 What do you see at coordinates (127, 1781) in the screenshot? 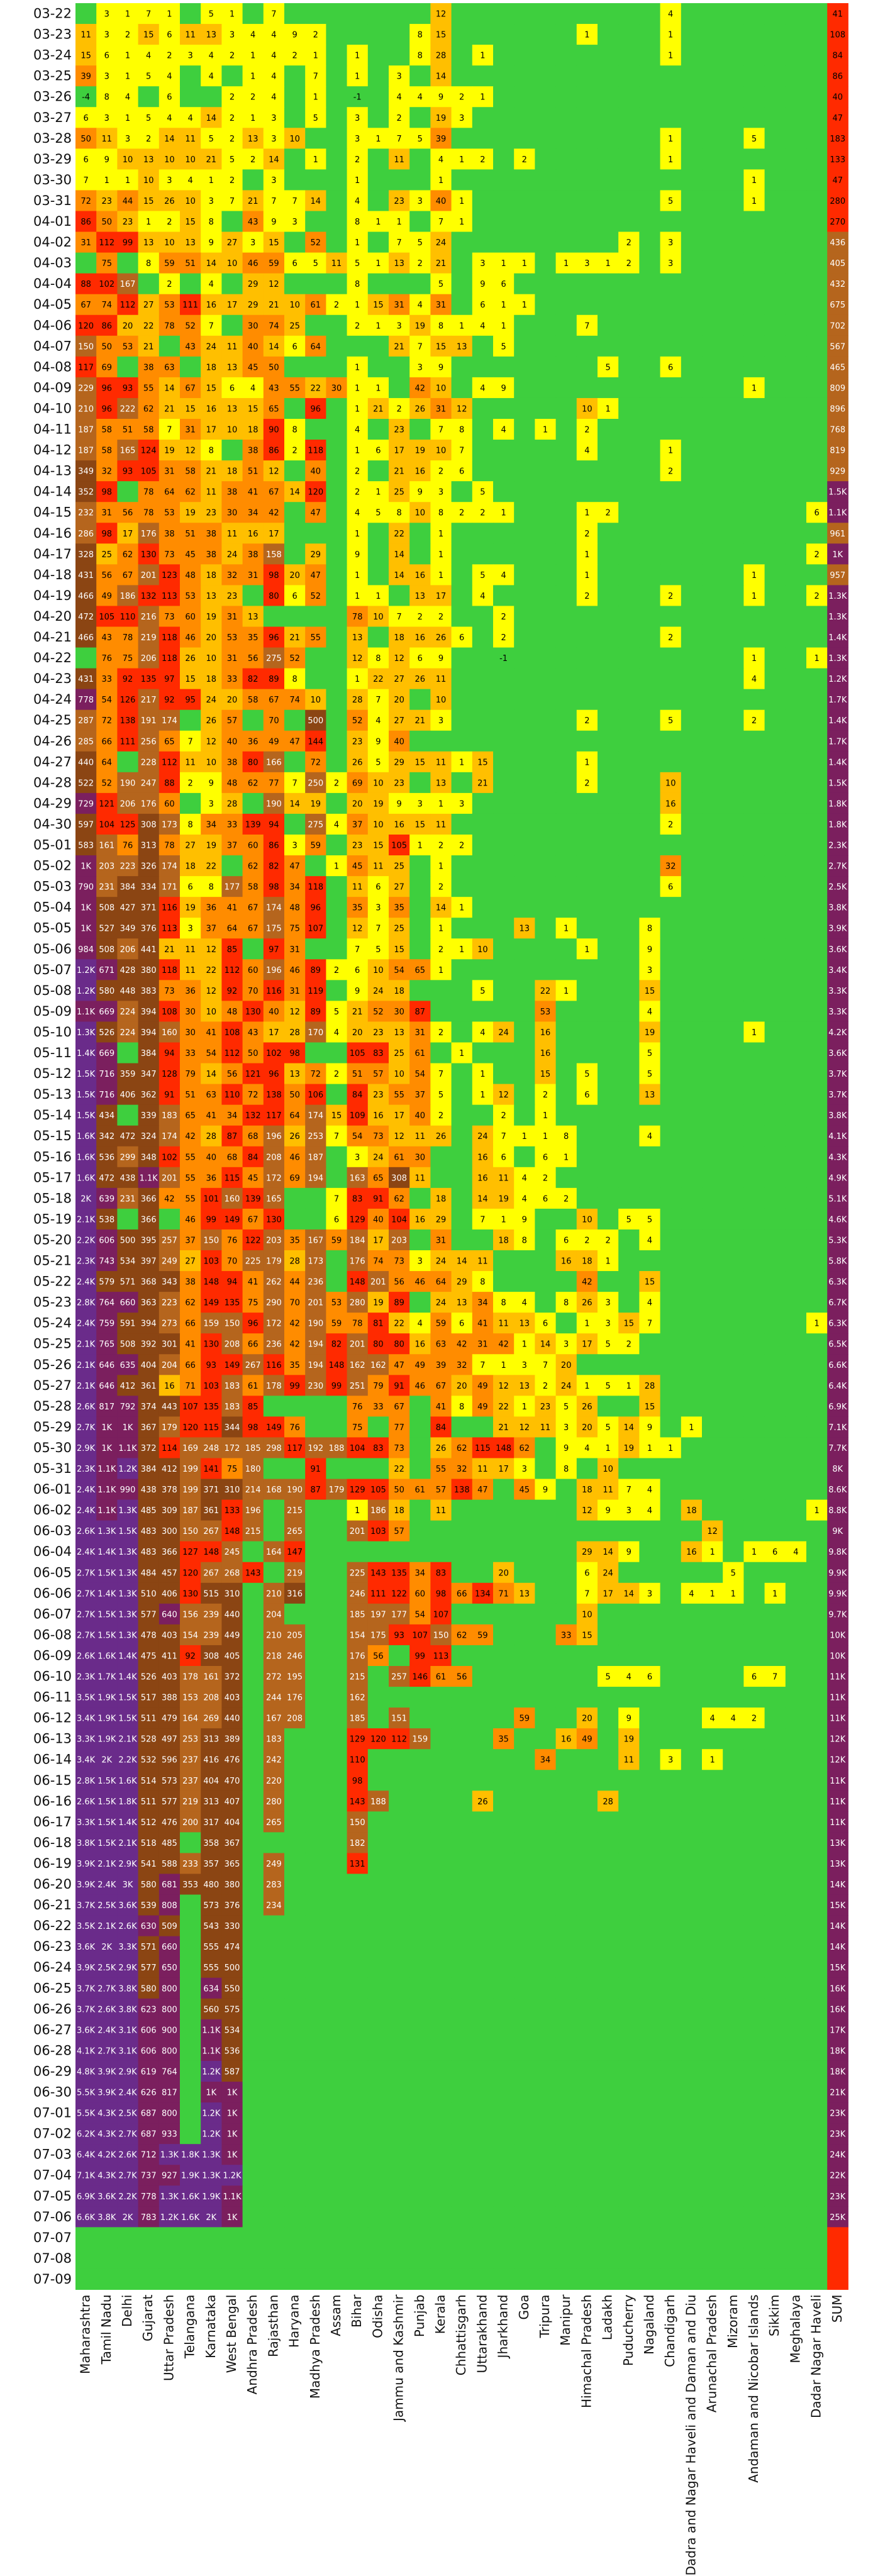
I see `cell-value-label: 1.6K` at bounding box center [127, 1781].